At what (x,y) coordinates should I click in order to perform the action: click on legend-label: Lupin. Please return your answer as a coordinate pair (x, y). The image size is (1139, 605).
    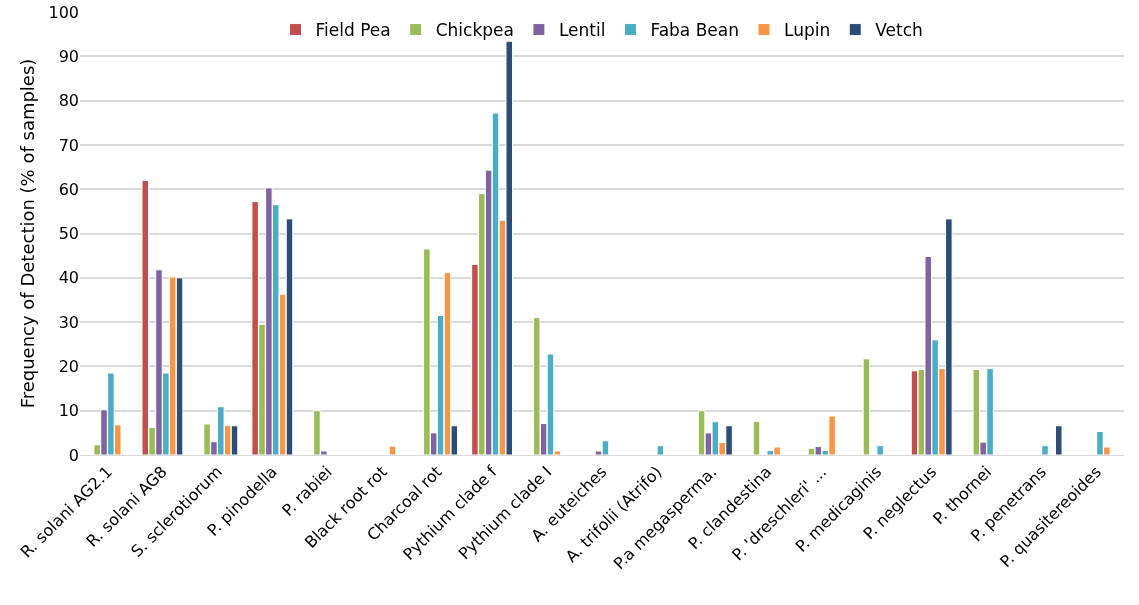
    Looking at the image, I should click on (807, 30).